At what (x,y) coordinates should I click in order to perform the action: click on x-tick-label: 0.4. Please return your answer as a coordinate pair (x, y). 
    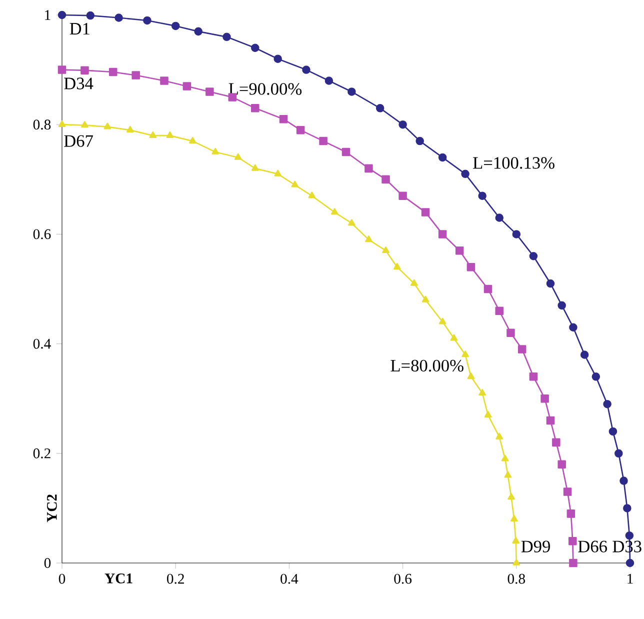
    Looking at the image, I should click on (289, 579).